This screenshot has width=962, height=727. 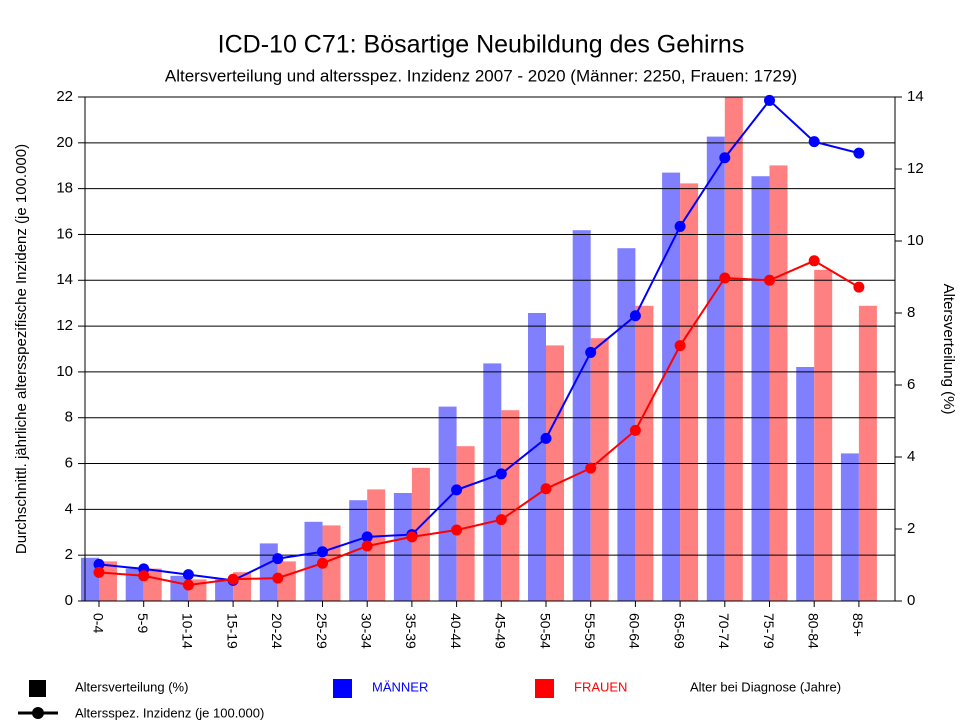 I want to click on y2-tick-label: 2, so click(x=911, y=528).